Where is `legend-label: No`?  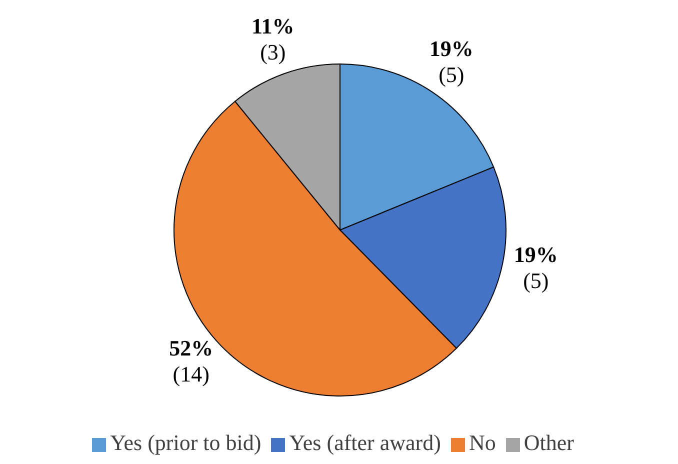 legend-label: No is located at coordinates (482, 442).